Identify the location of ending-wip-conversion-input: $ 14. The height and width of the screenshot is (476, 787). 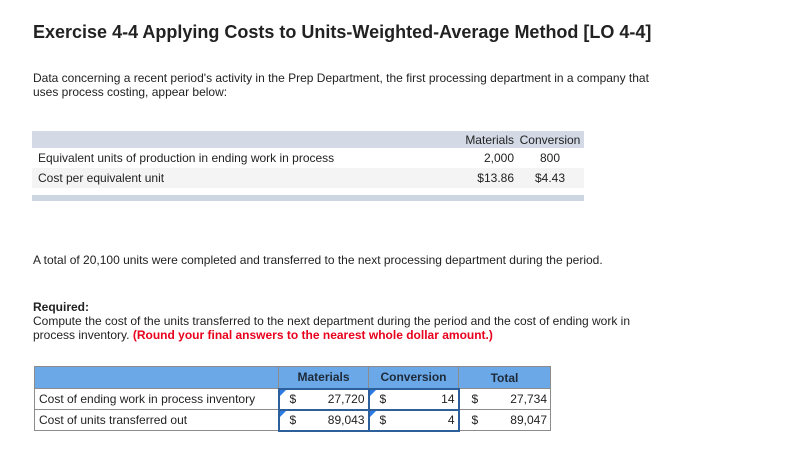
(413, 399).